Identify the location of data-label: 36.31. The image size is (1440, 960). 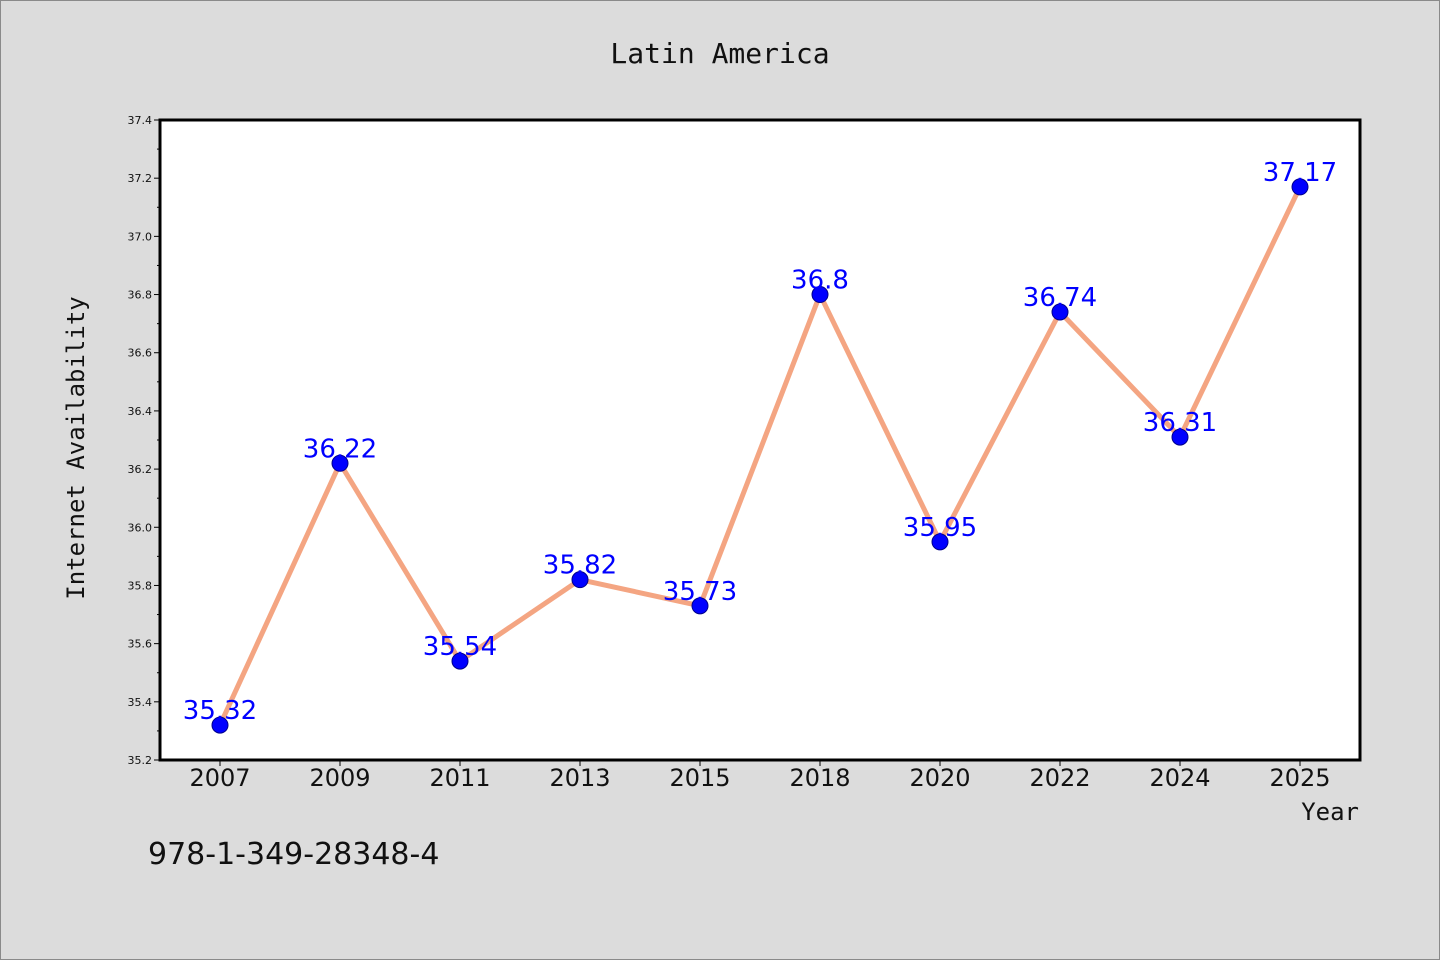
(1180, 423).